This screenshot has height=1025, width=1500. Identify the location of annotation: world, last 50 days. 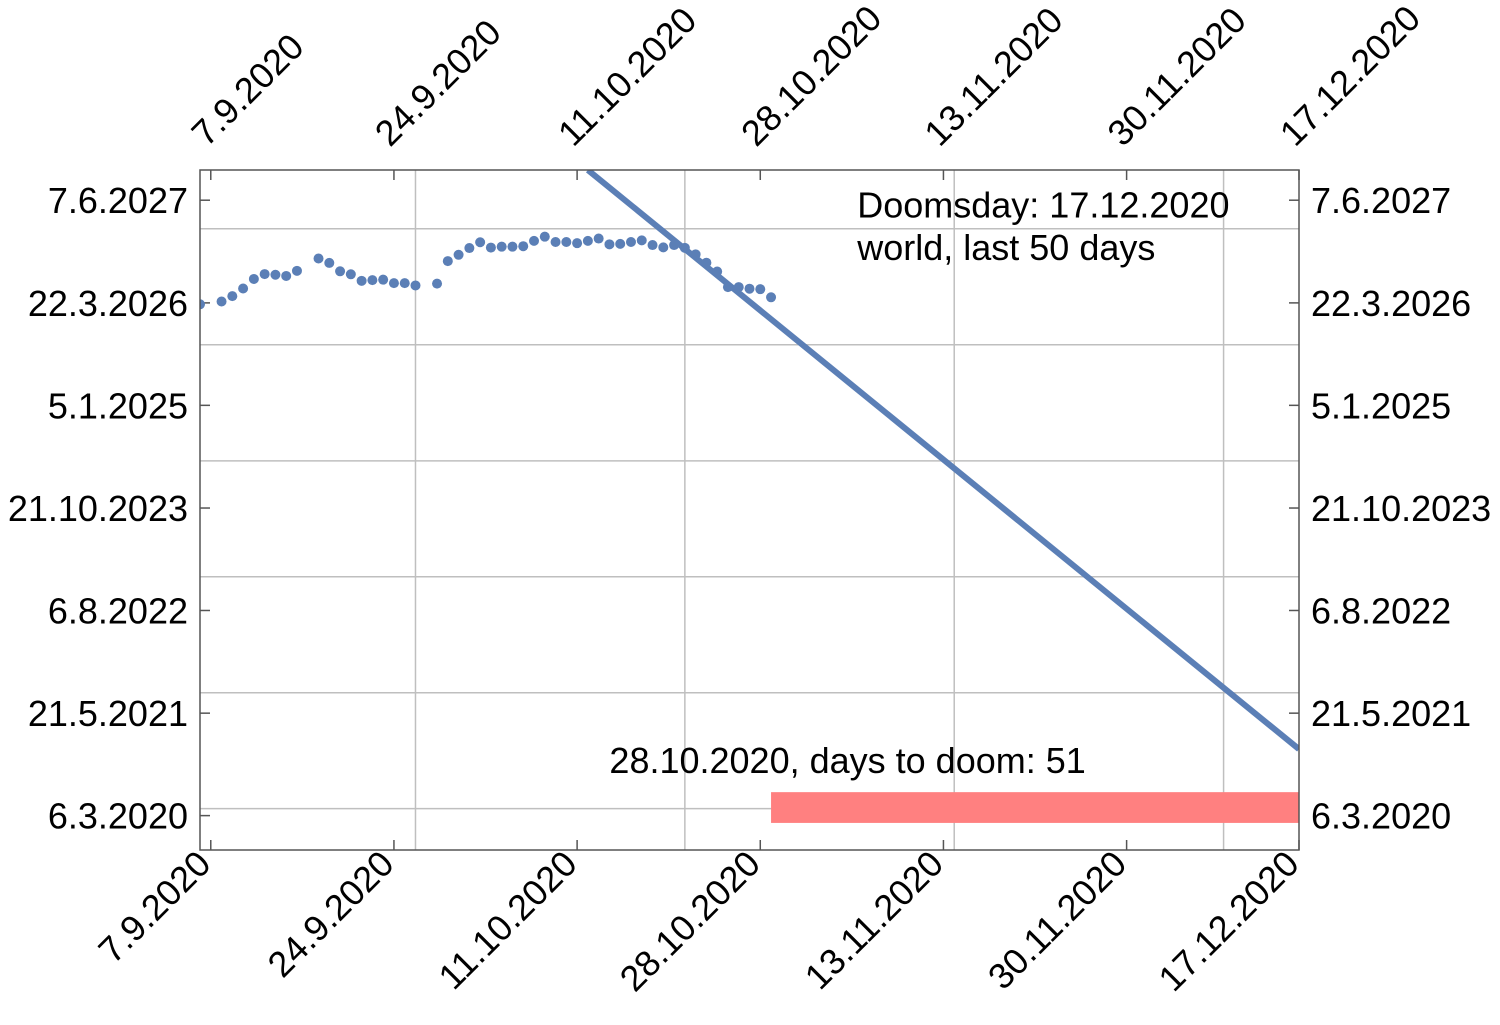
(1005, 247).